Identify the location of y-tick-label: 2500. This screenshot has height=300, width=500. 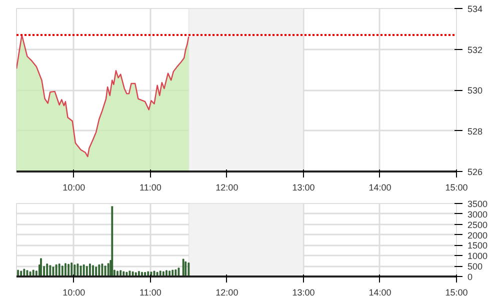
(478, 225).